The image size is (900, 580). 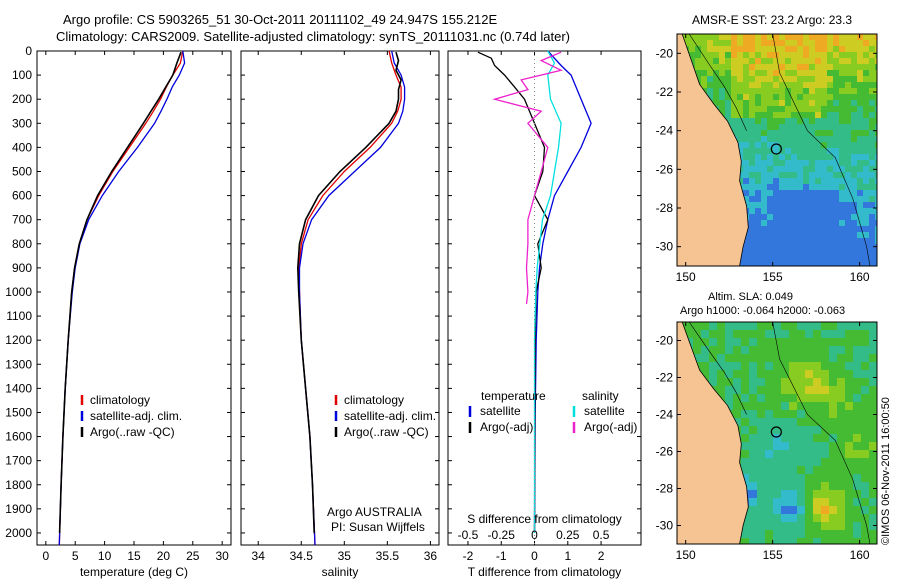 What do you see at coordinates (18, 412) in the screenshot?
I see `depth-tick-label: 1500` at bounding box center [18, 412].